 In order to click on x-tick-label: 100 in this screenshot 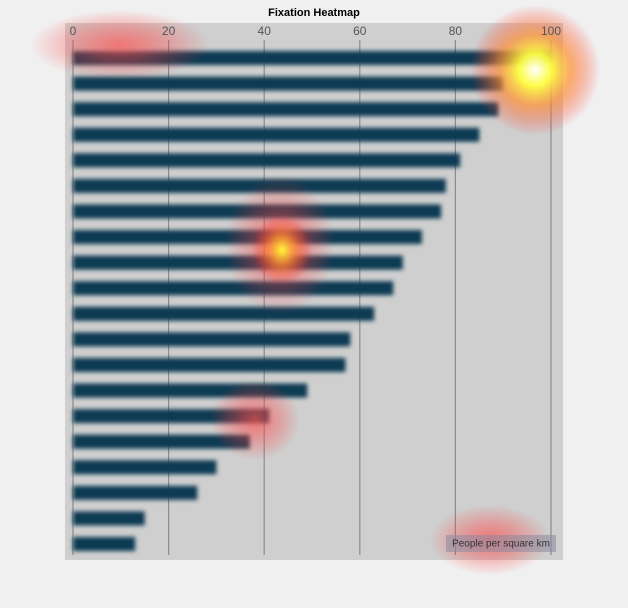, I will do `click(551, 31)`.